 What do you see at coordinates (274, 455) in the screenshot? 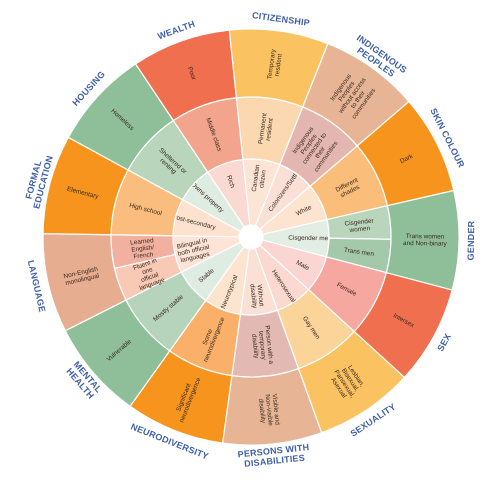
I see `persons-with-disabilities-category-label: PERSONS WITHDISABILITIES` at bounding box center [274, 455].